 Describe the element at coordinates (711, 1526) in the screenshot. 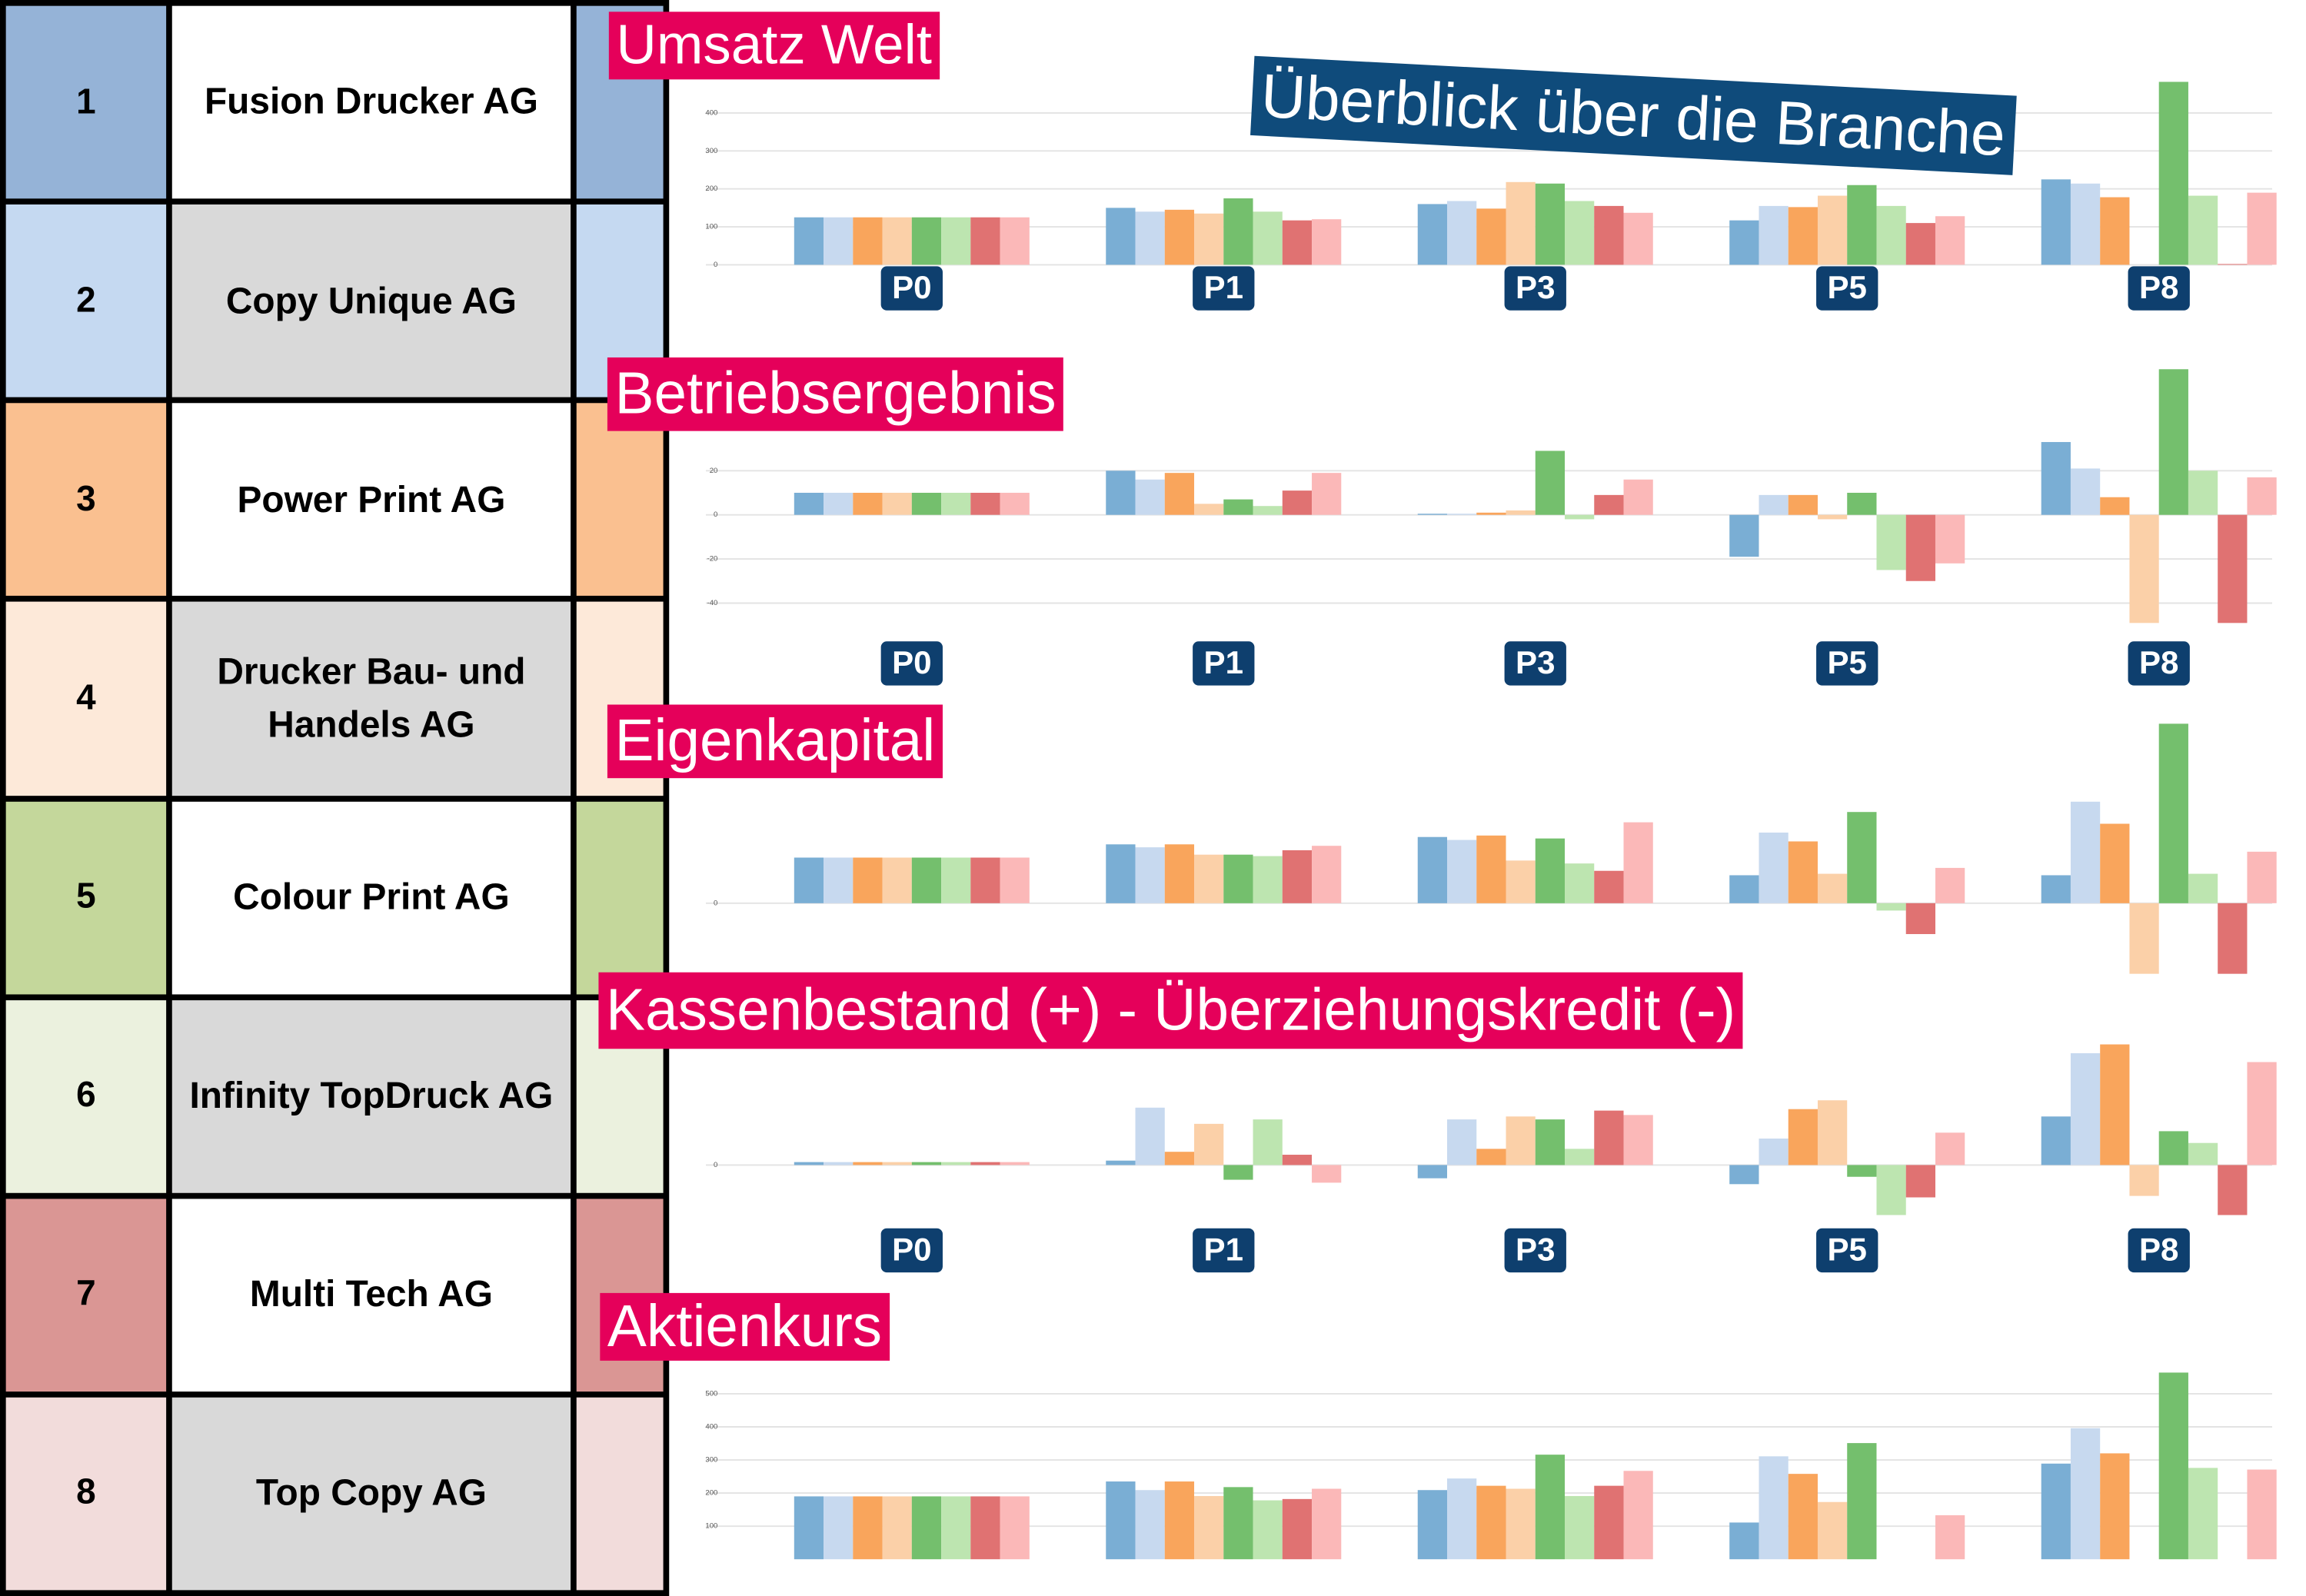

I see `y-tick-label: 100` at that location.